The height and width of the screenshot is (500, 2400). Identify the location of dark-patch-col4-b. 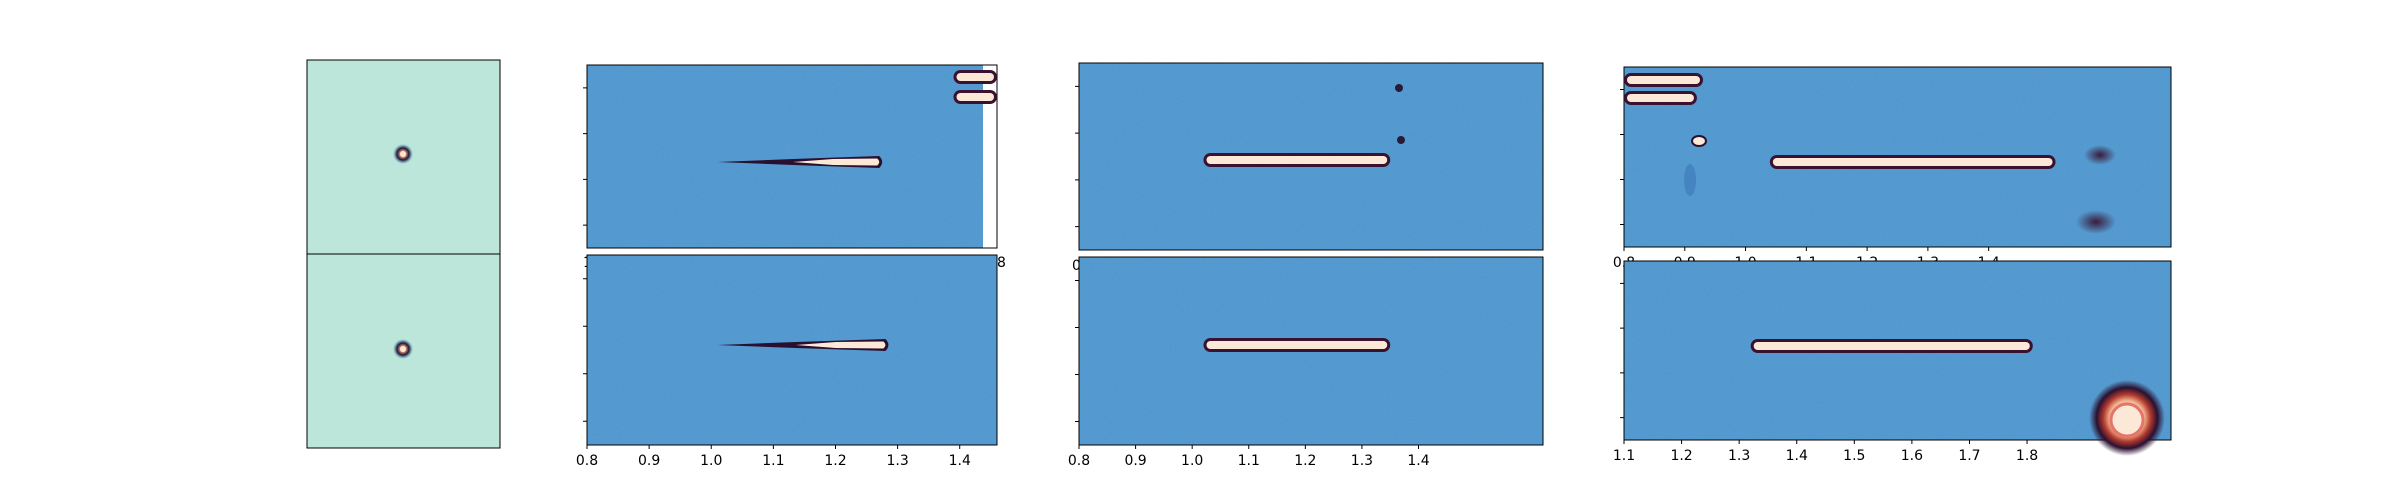
(2096, 222).